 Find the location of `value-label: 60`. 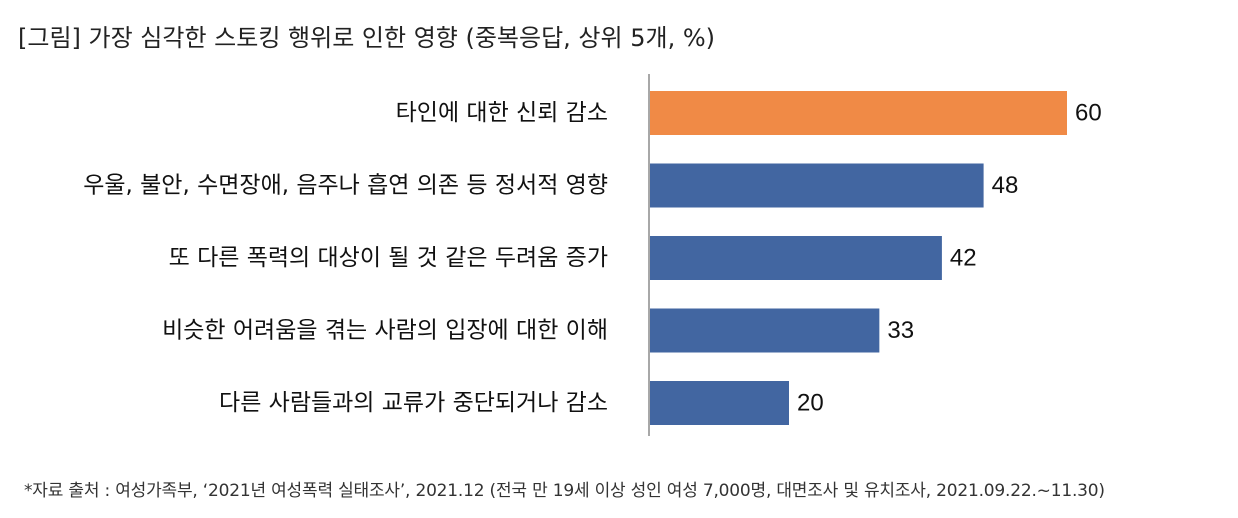

value-label: 60 is located at coordinates (1088, 113).